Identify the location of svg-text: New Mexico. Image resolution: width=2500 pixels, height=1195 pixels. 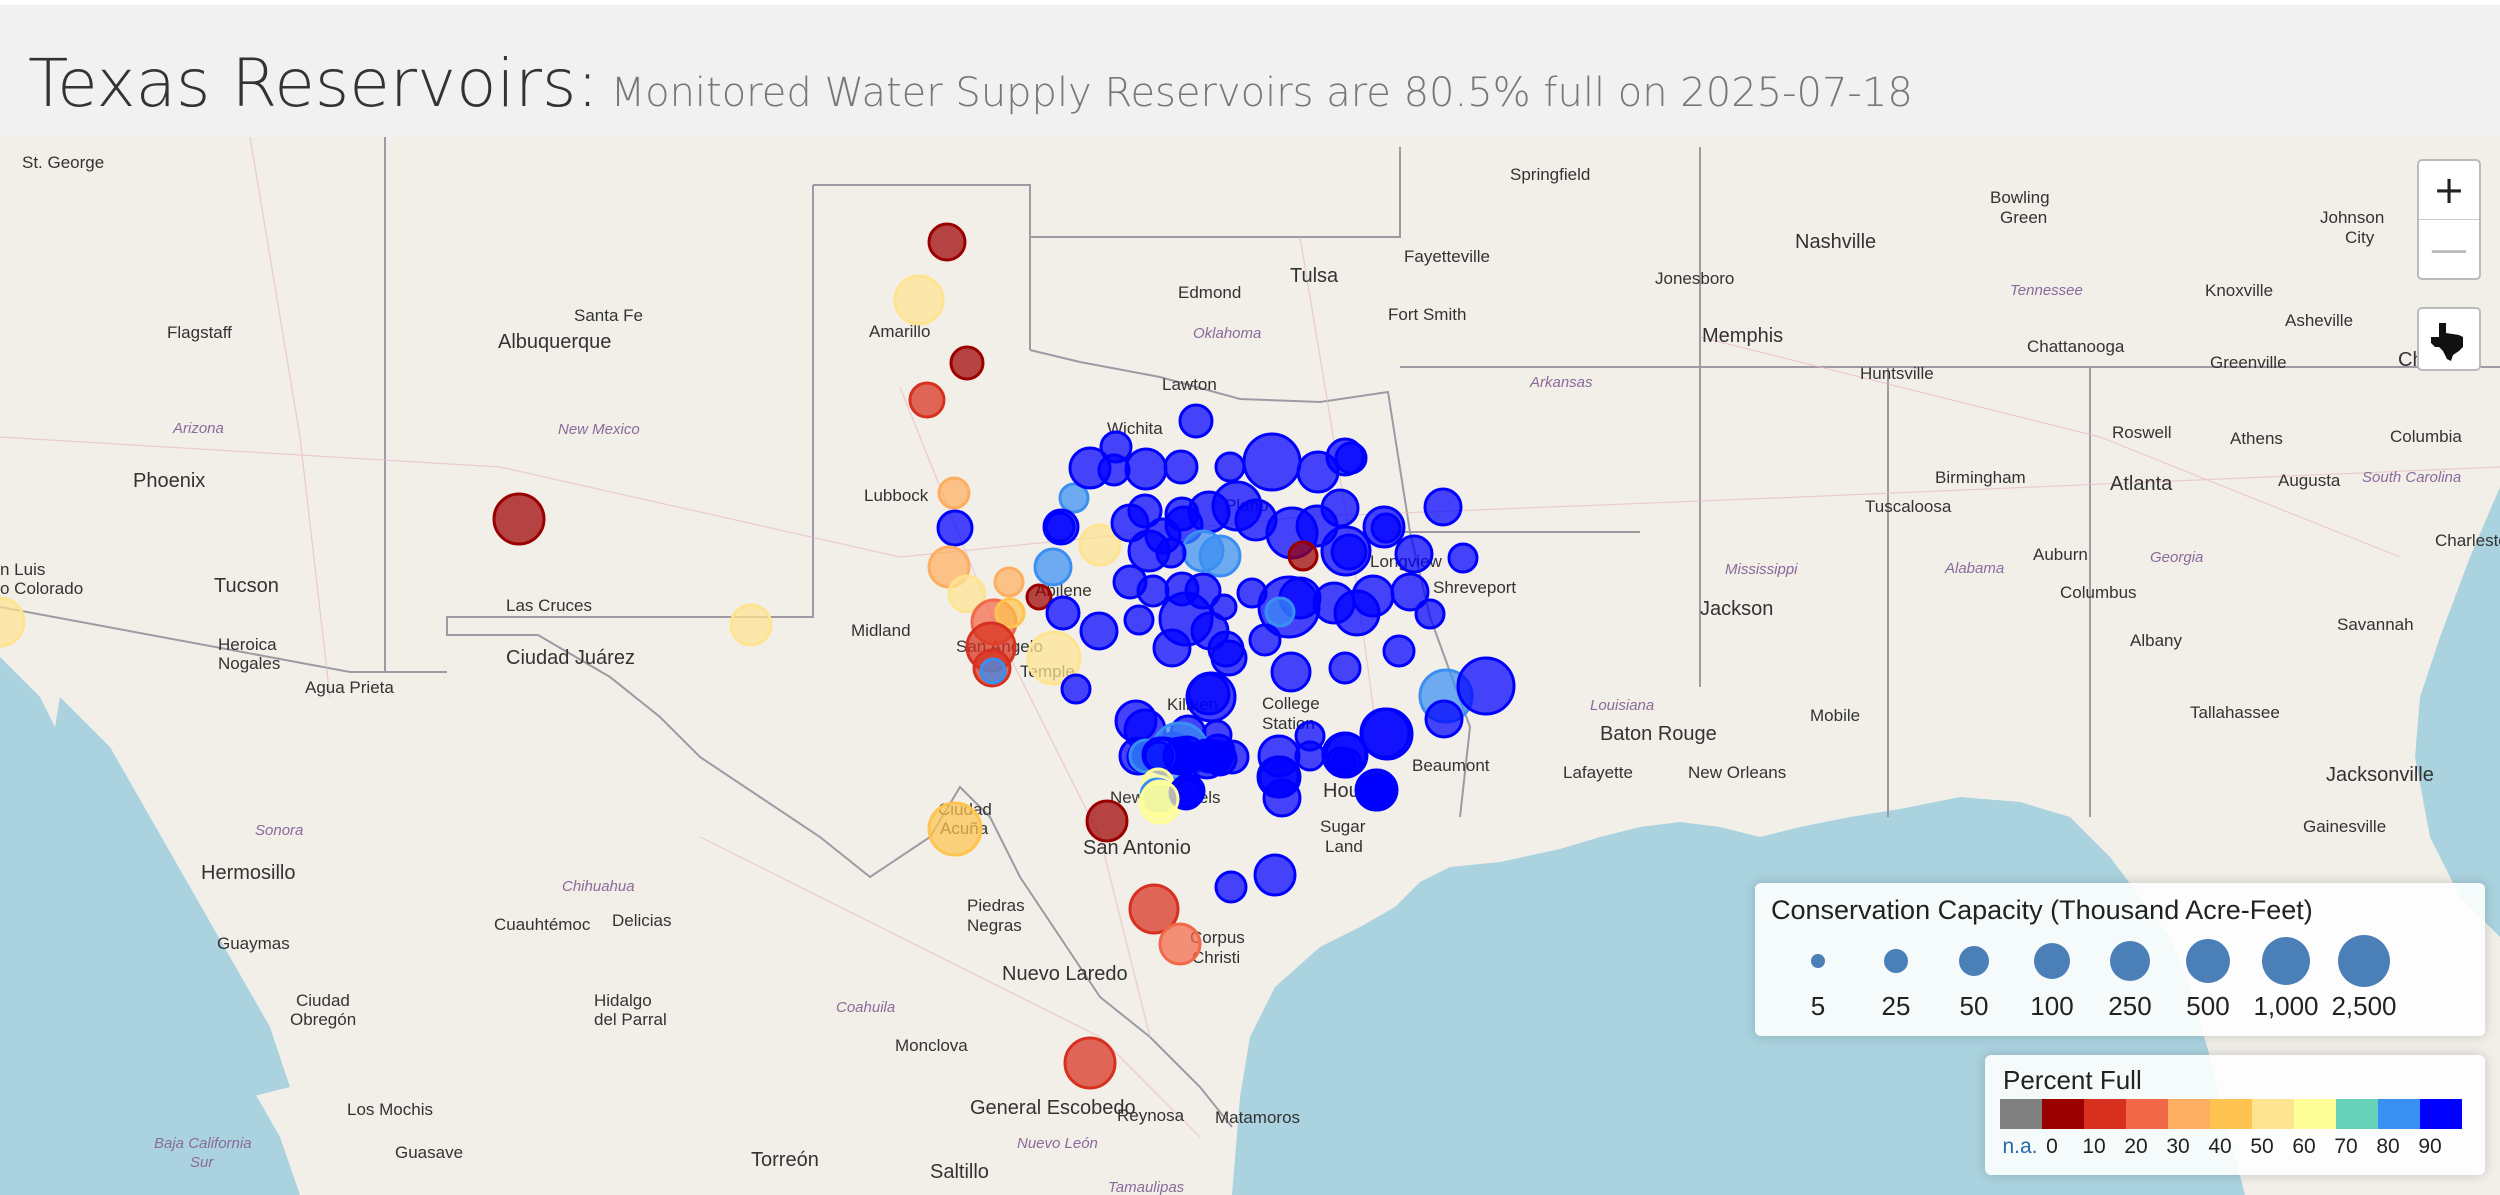
(599, 429).